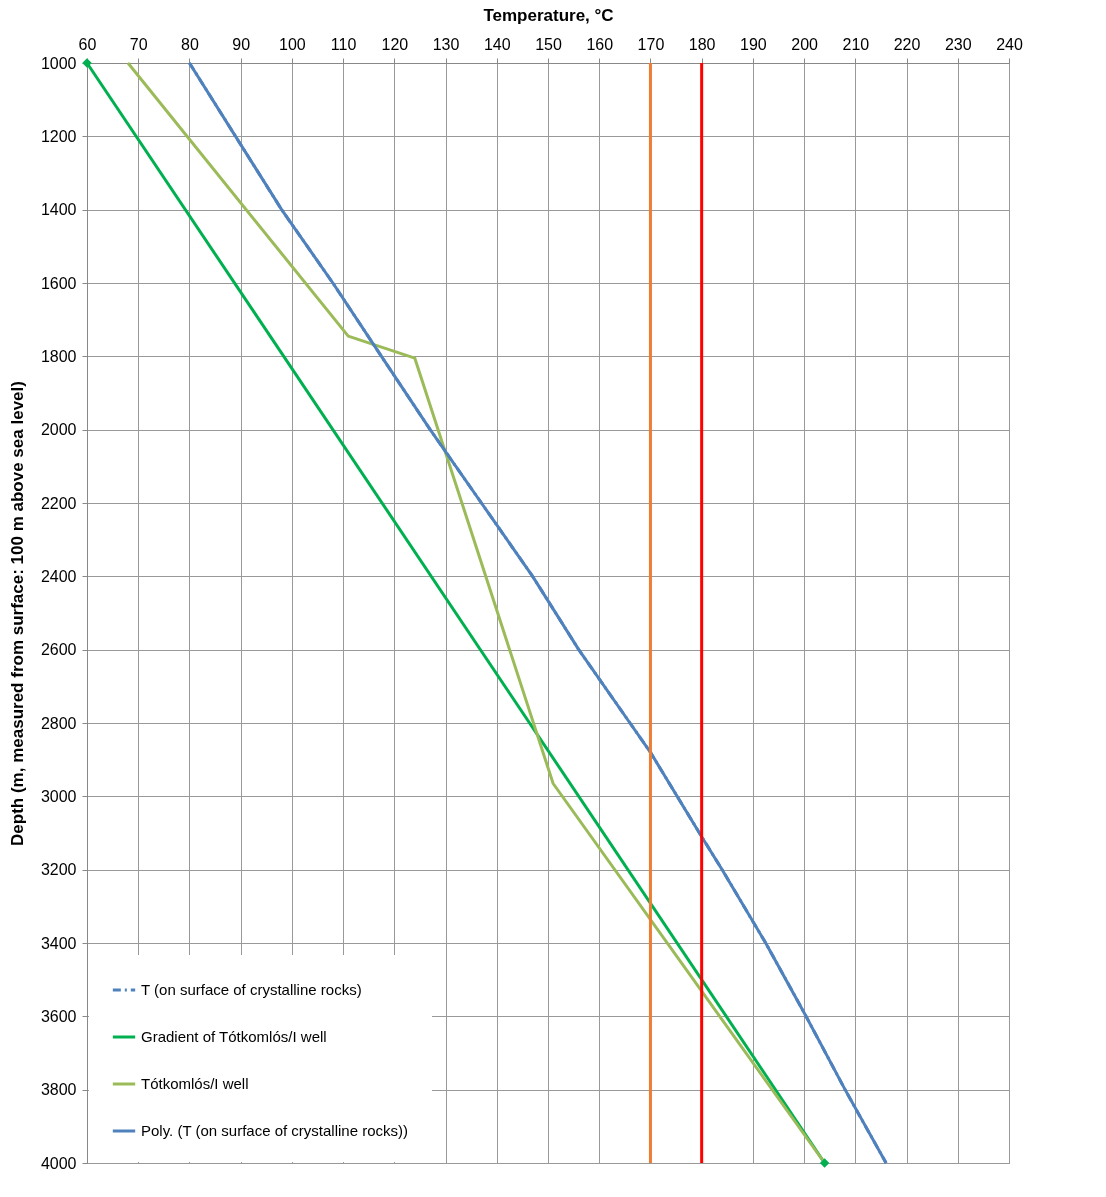  Describe the element at coordinates (753, 44) in the screenshot. I see `x-tick-label: 190` at that location.